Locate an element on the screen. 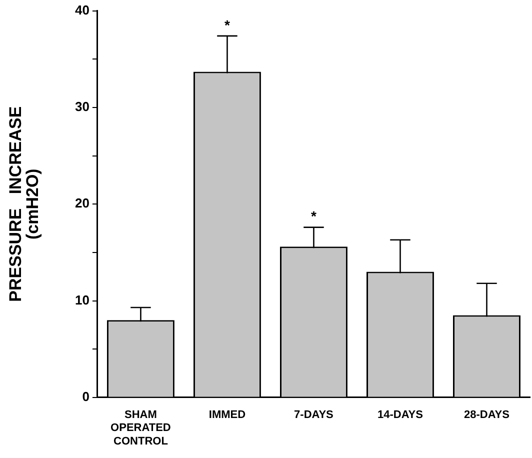 This screenshot has height=458, width=532. x-tick-label: 28-DAYS is located at coordinates (487, 415).